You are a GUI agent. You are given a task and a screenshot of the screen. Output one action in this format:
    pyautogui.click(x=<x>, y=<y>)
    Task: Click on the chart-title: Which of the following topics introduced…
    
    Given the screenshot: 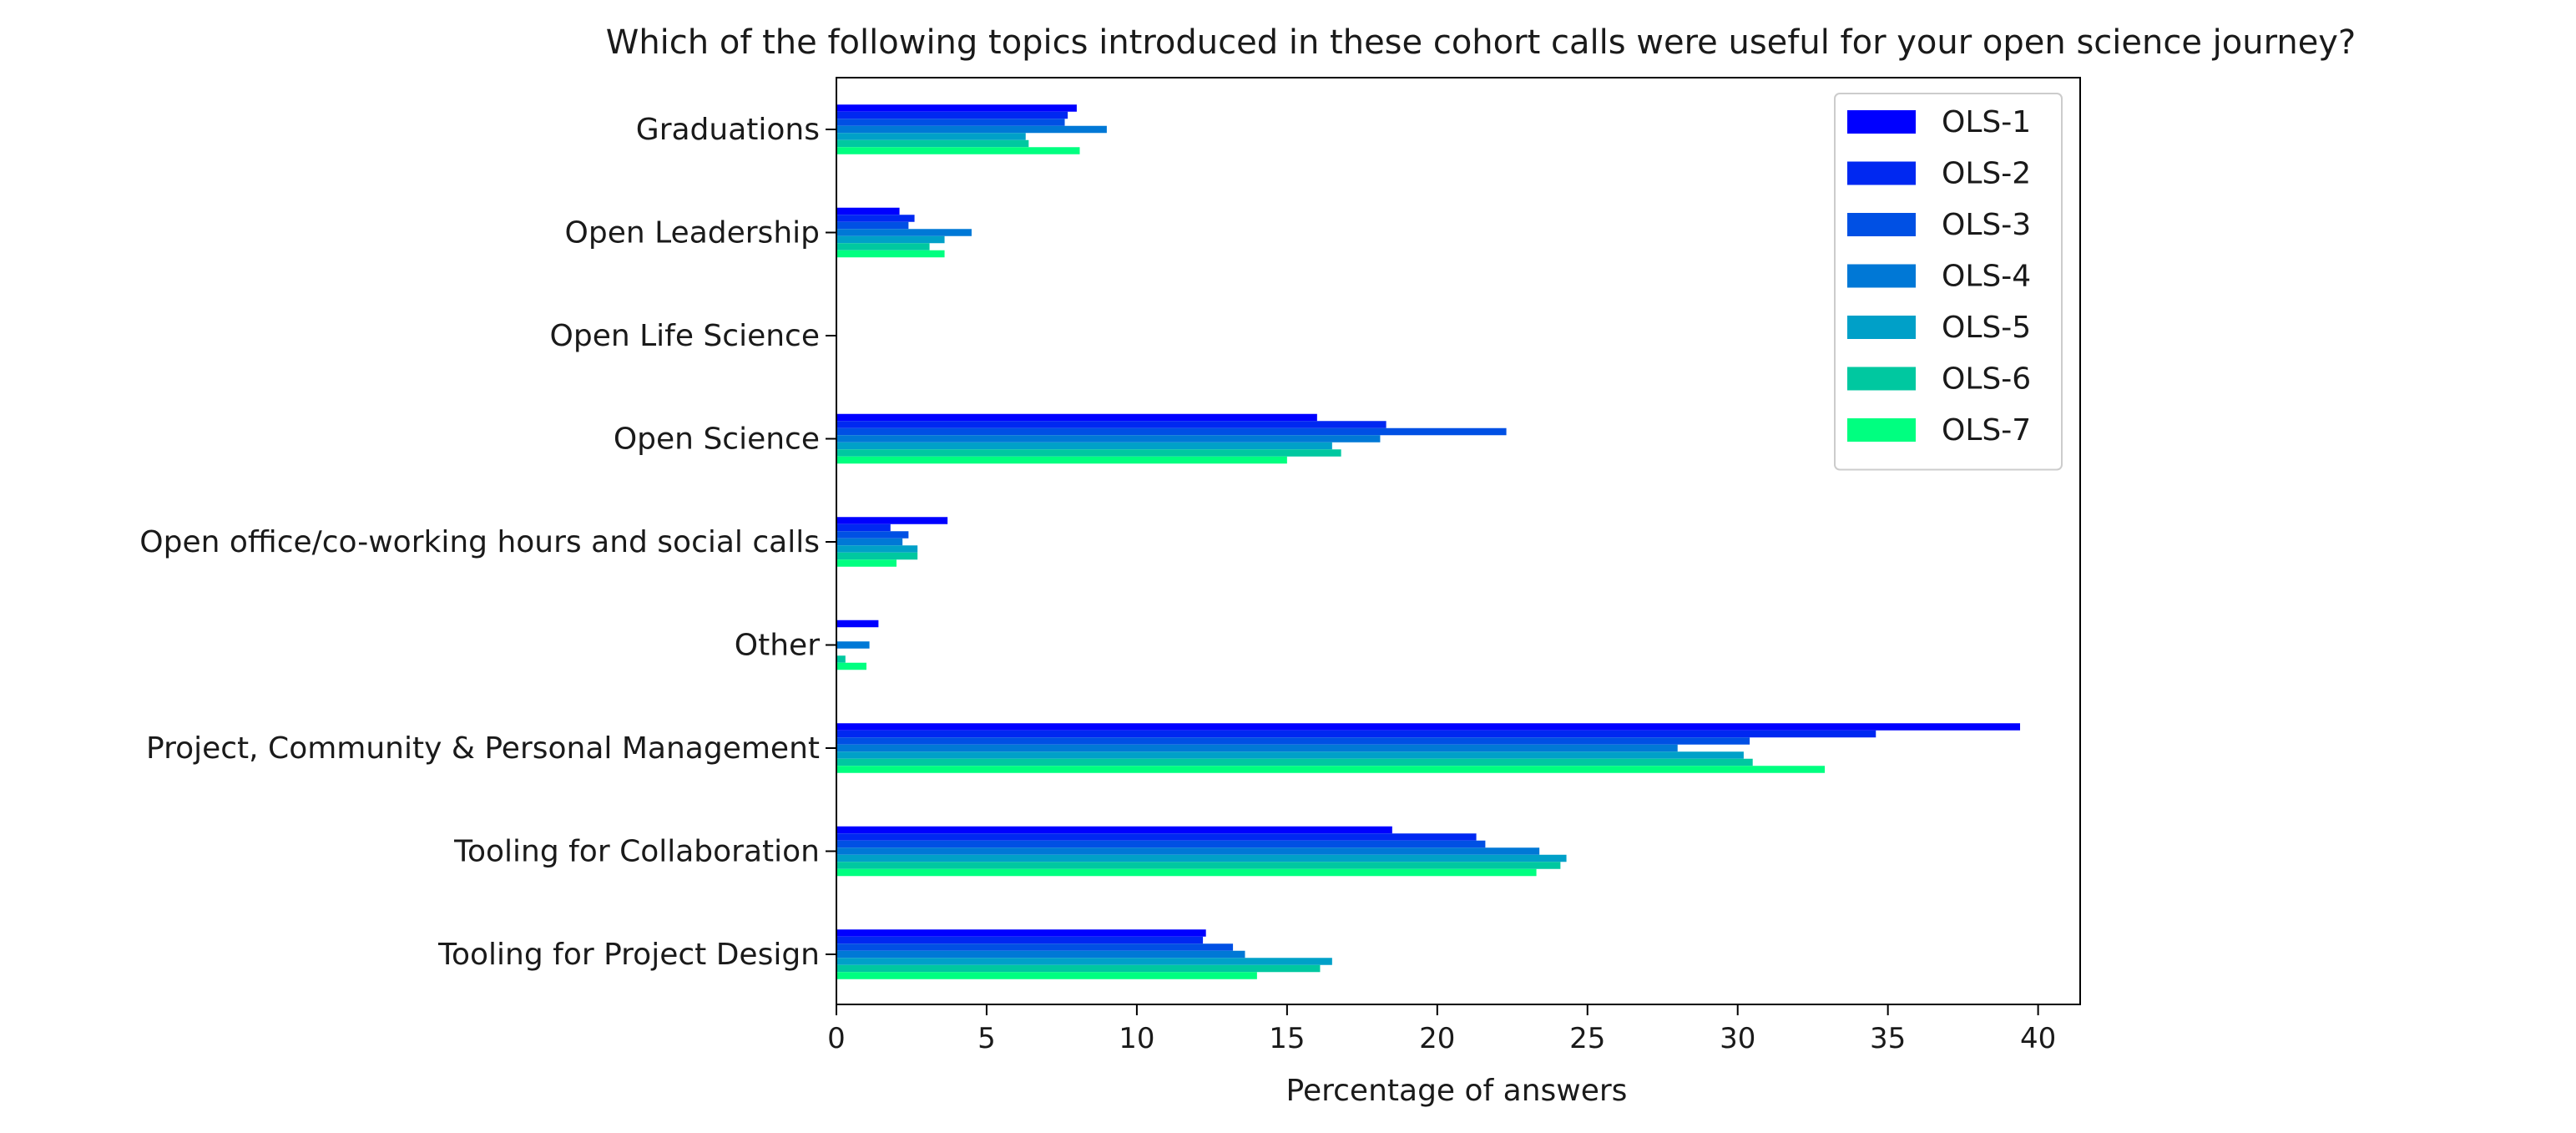 What is the action you would take?
    pyautogui.click(x=1481, y=42)
    